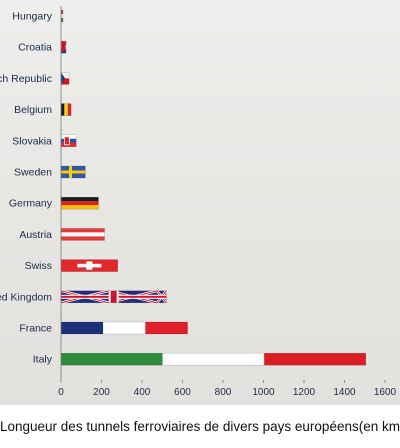 The image size is (400, 448). Describe the element at coordinates (82, 234) in the screenshot. I see `bar-austria` at that location.